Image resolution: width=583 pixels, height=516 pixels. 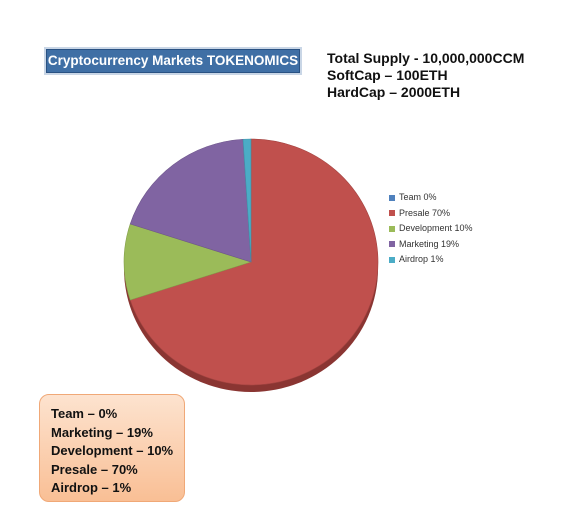 I want to click on legend-label: Airdrop 1%, so click(x=421, y=259).